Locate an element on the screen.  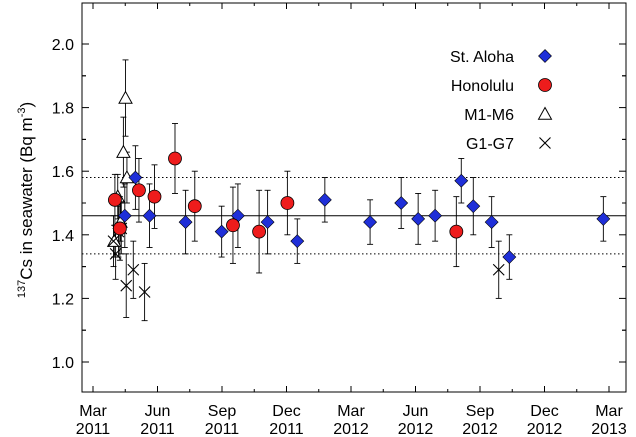
legend-label-st-aloha: St. Aloha is located at coordinates (482, 57).